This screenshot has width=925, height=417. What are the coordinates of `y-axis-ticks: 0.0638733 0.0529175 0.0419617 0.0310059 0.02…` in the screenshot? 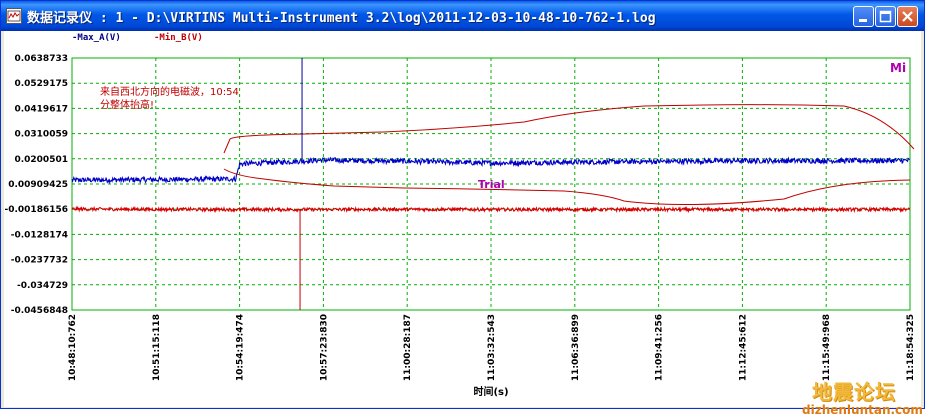 It's located at (36, 185).